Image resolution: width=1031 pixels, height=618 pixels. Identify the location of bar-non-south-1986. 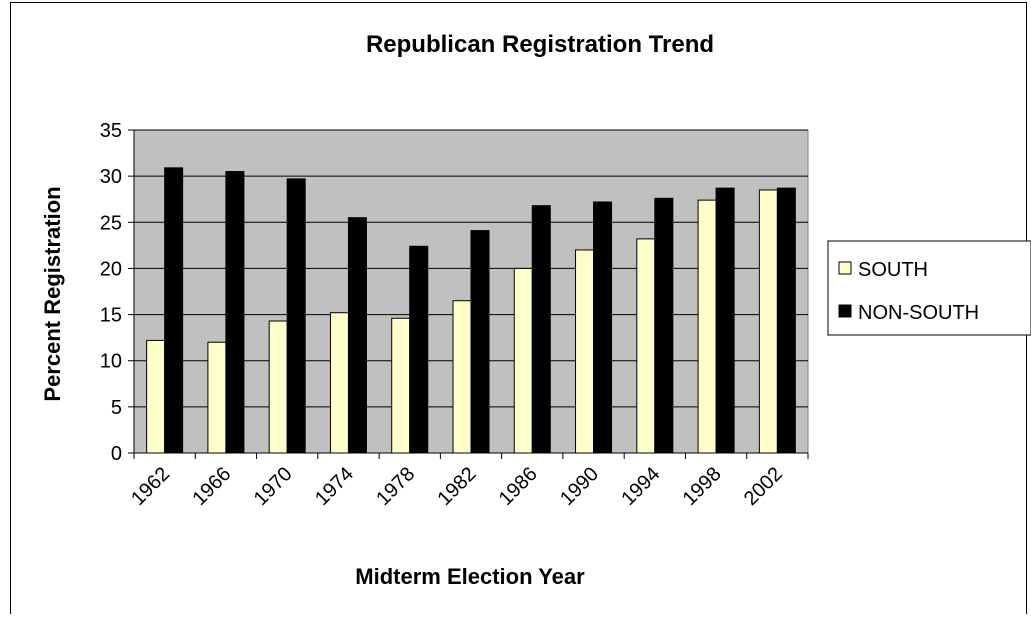
(541, 329).